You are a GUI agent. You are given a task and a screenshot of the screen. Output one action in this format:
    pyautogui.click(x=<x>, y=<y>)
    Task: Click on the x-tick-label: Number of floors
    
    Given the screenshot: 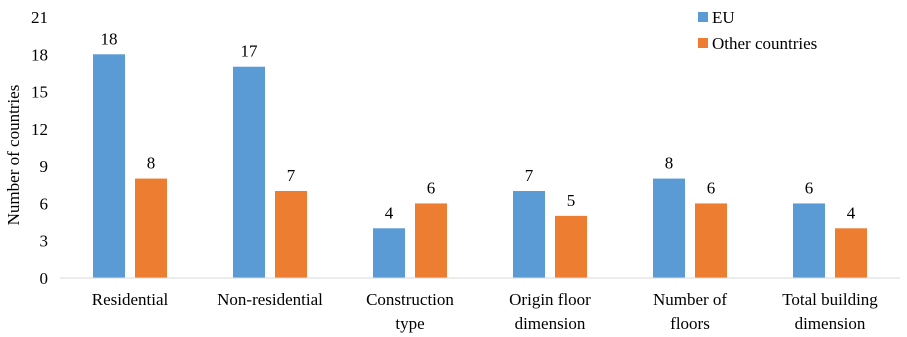 What is the action you would take?
    pyautogui.click(x=690, y=311)
    